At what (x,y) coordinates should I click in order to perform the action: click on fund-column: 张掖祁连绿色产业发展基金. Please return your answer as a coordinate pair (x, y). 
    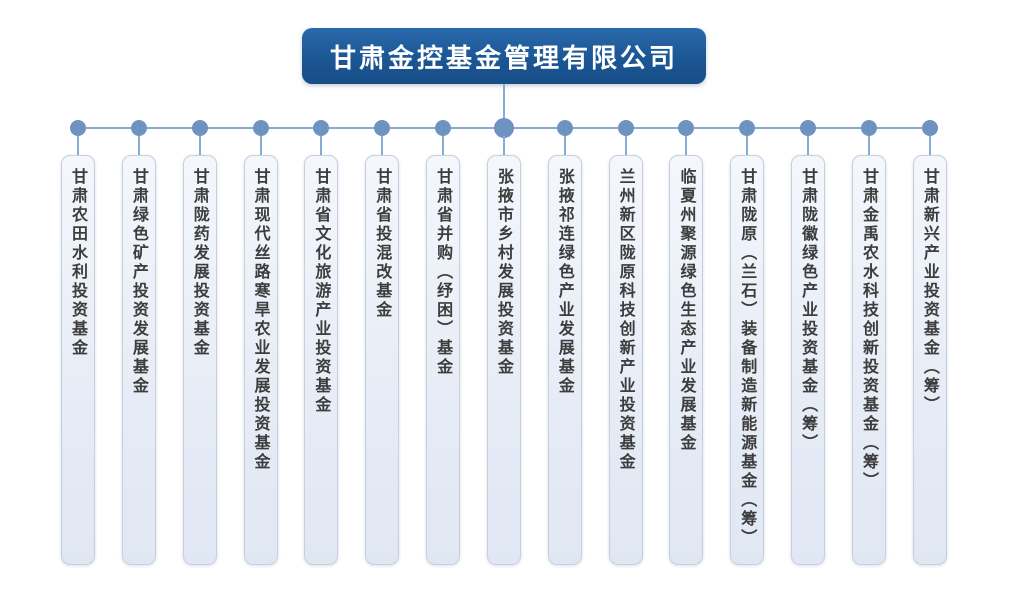
    Looking at the image, I should click on (564, 342).